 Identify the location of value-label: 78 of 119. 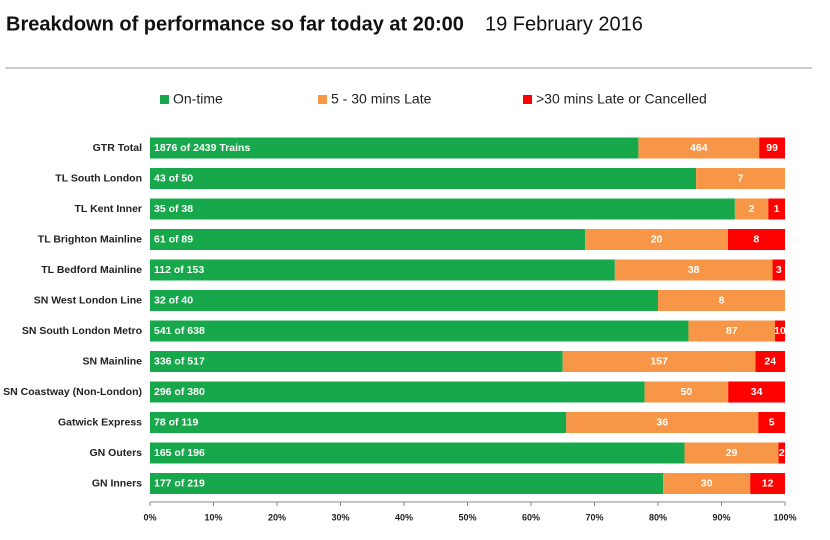
(176, 422).